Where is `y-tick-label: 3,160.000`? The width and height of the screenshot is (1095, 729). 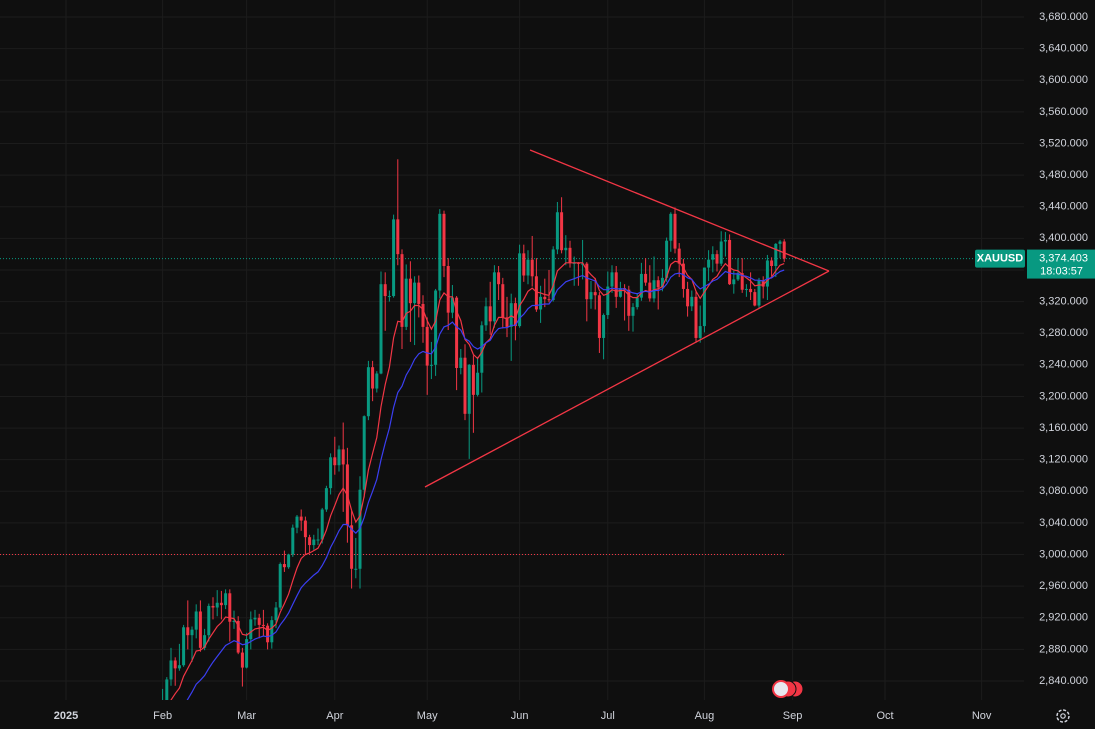
y-tick-label: 3,160.000 is located at coordinates (1063, 428).